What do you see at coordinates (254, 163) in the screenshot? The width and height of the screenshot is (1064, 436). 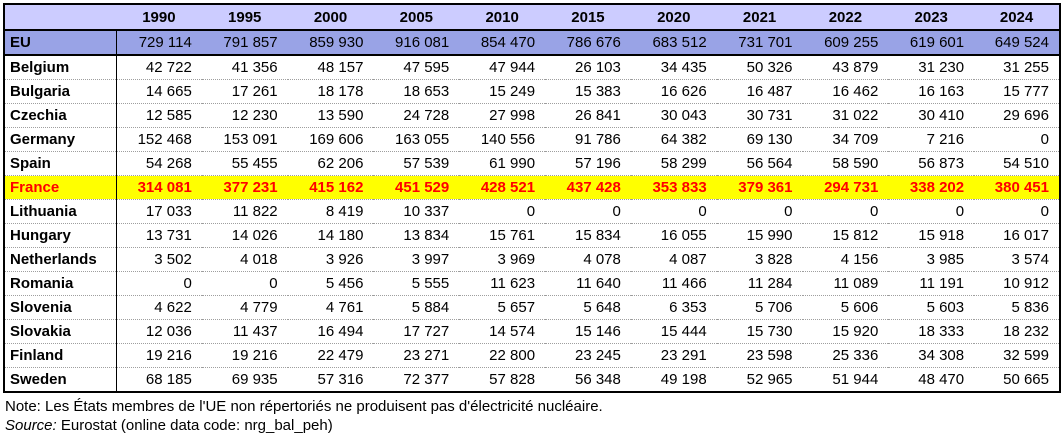 I see `value-cell: 55 455` at bounding box center [254, 163].